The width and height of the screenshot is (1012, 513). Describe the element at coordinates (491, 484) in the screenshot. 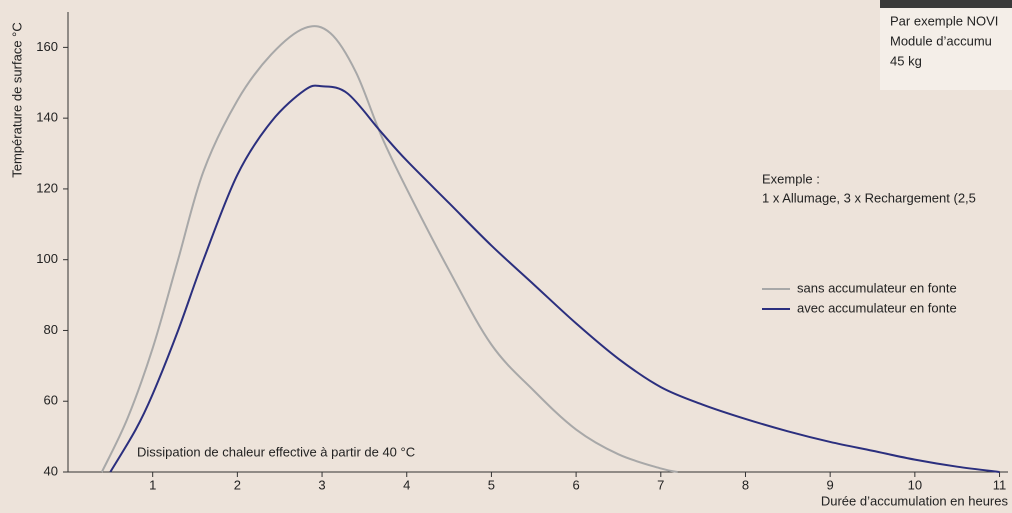

I see `x-tick-label: 5` at that location.